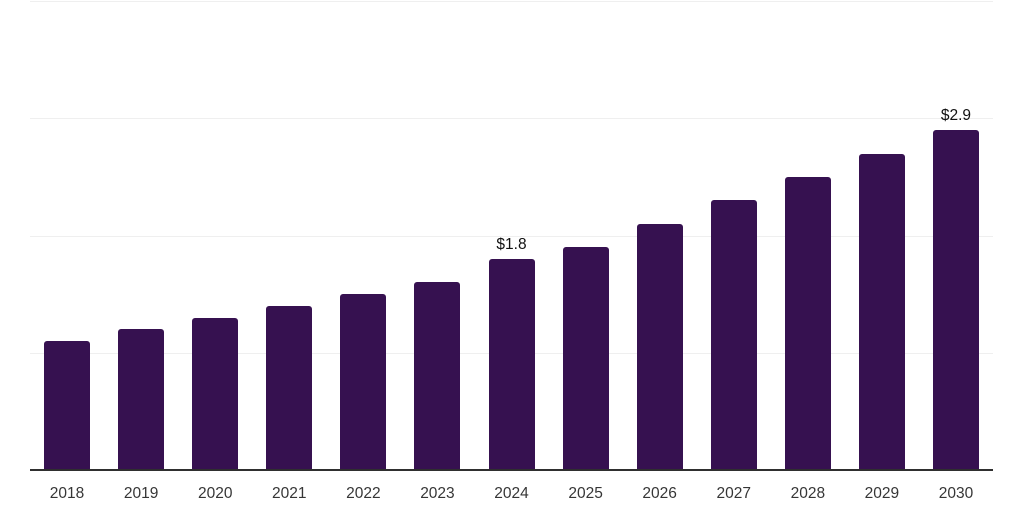 The height and width of the screenshot is (512, 1024). What do you see at coordinates (363, 493) in the screenshot?
I see `x-tick-label-2022: 2022` at bounding box center [363, 493].